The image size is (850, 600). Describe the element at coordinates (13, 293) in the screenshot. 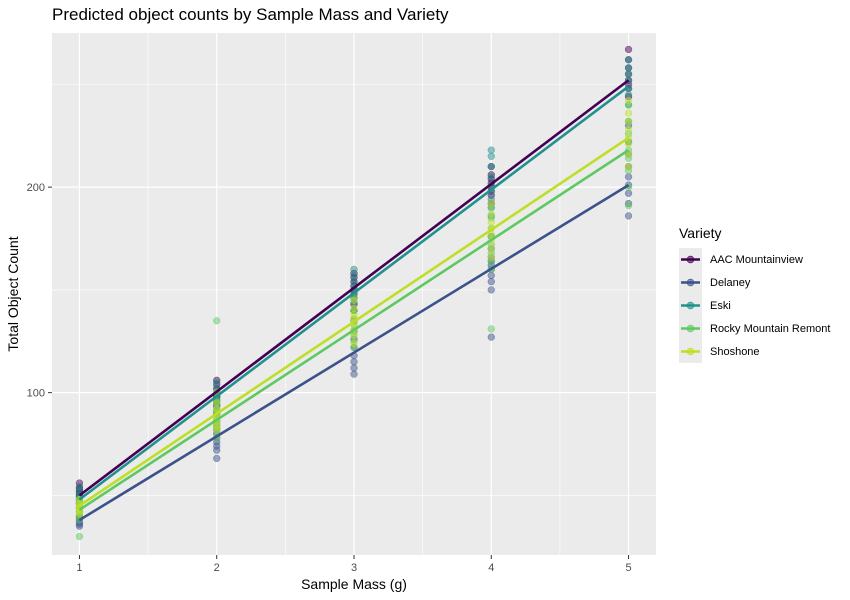

I see `y-axis-title: Total Object Count` at that location.